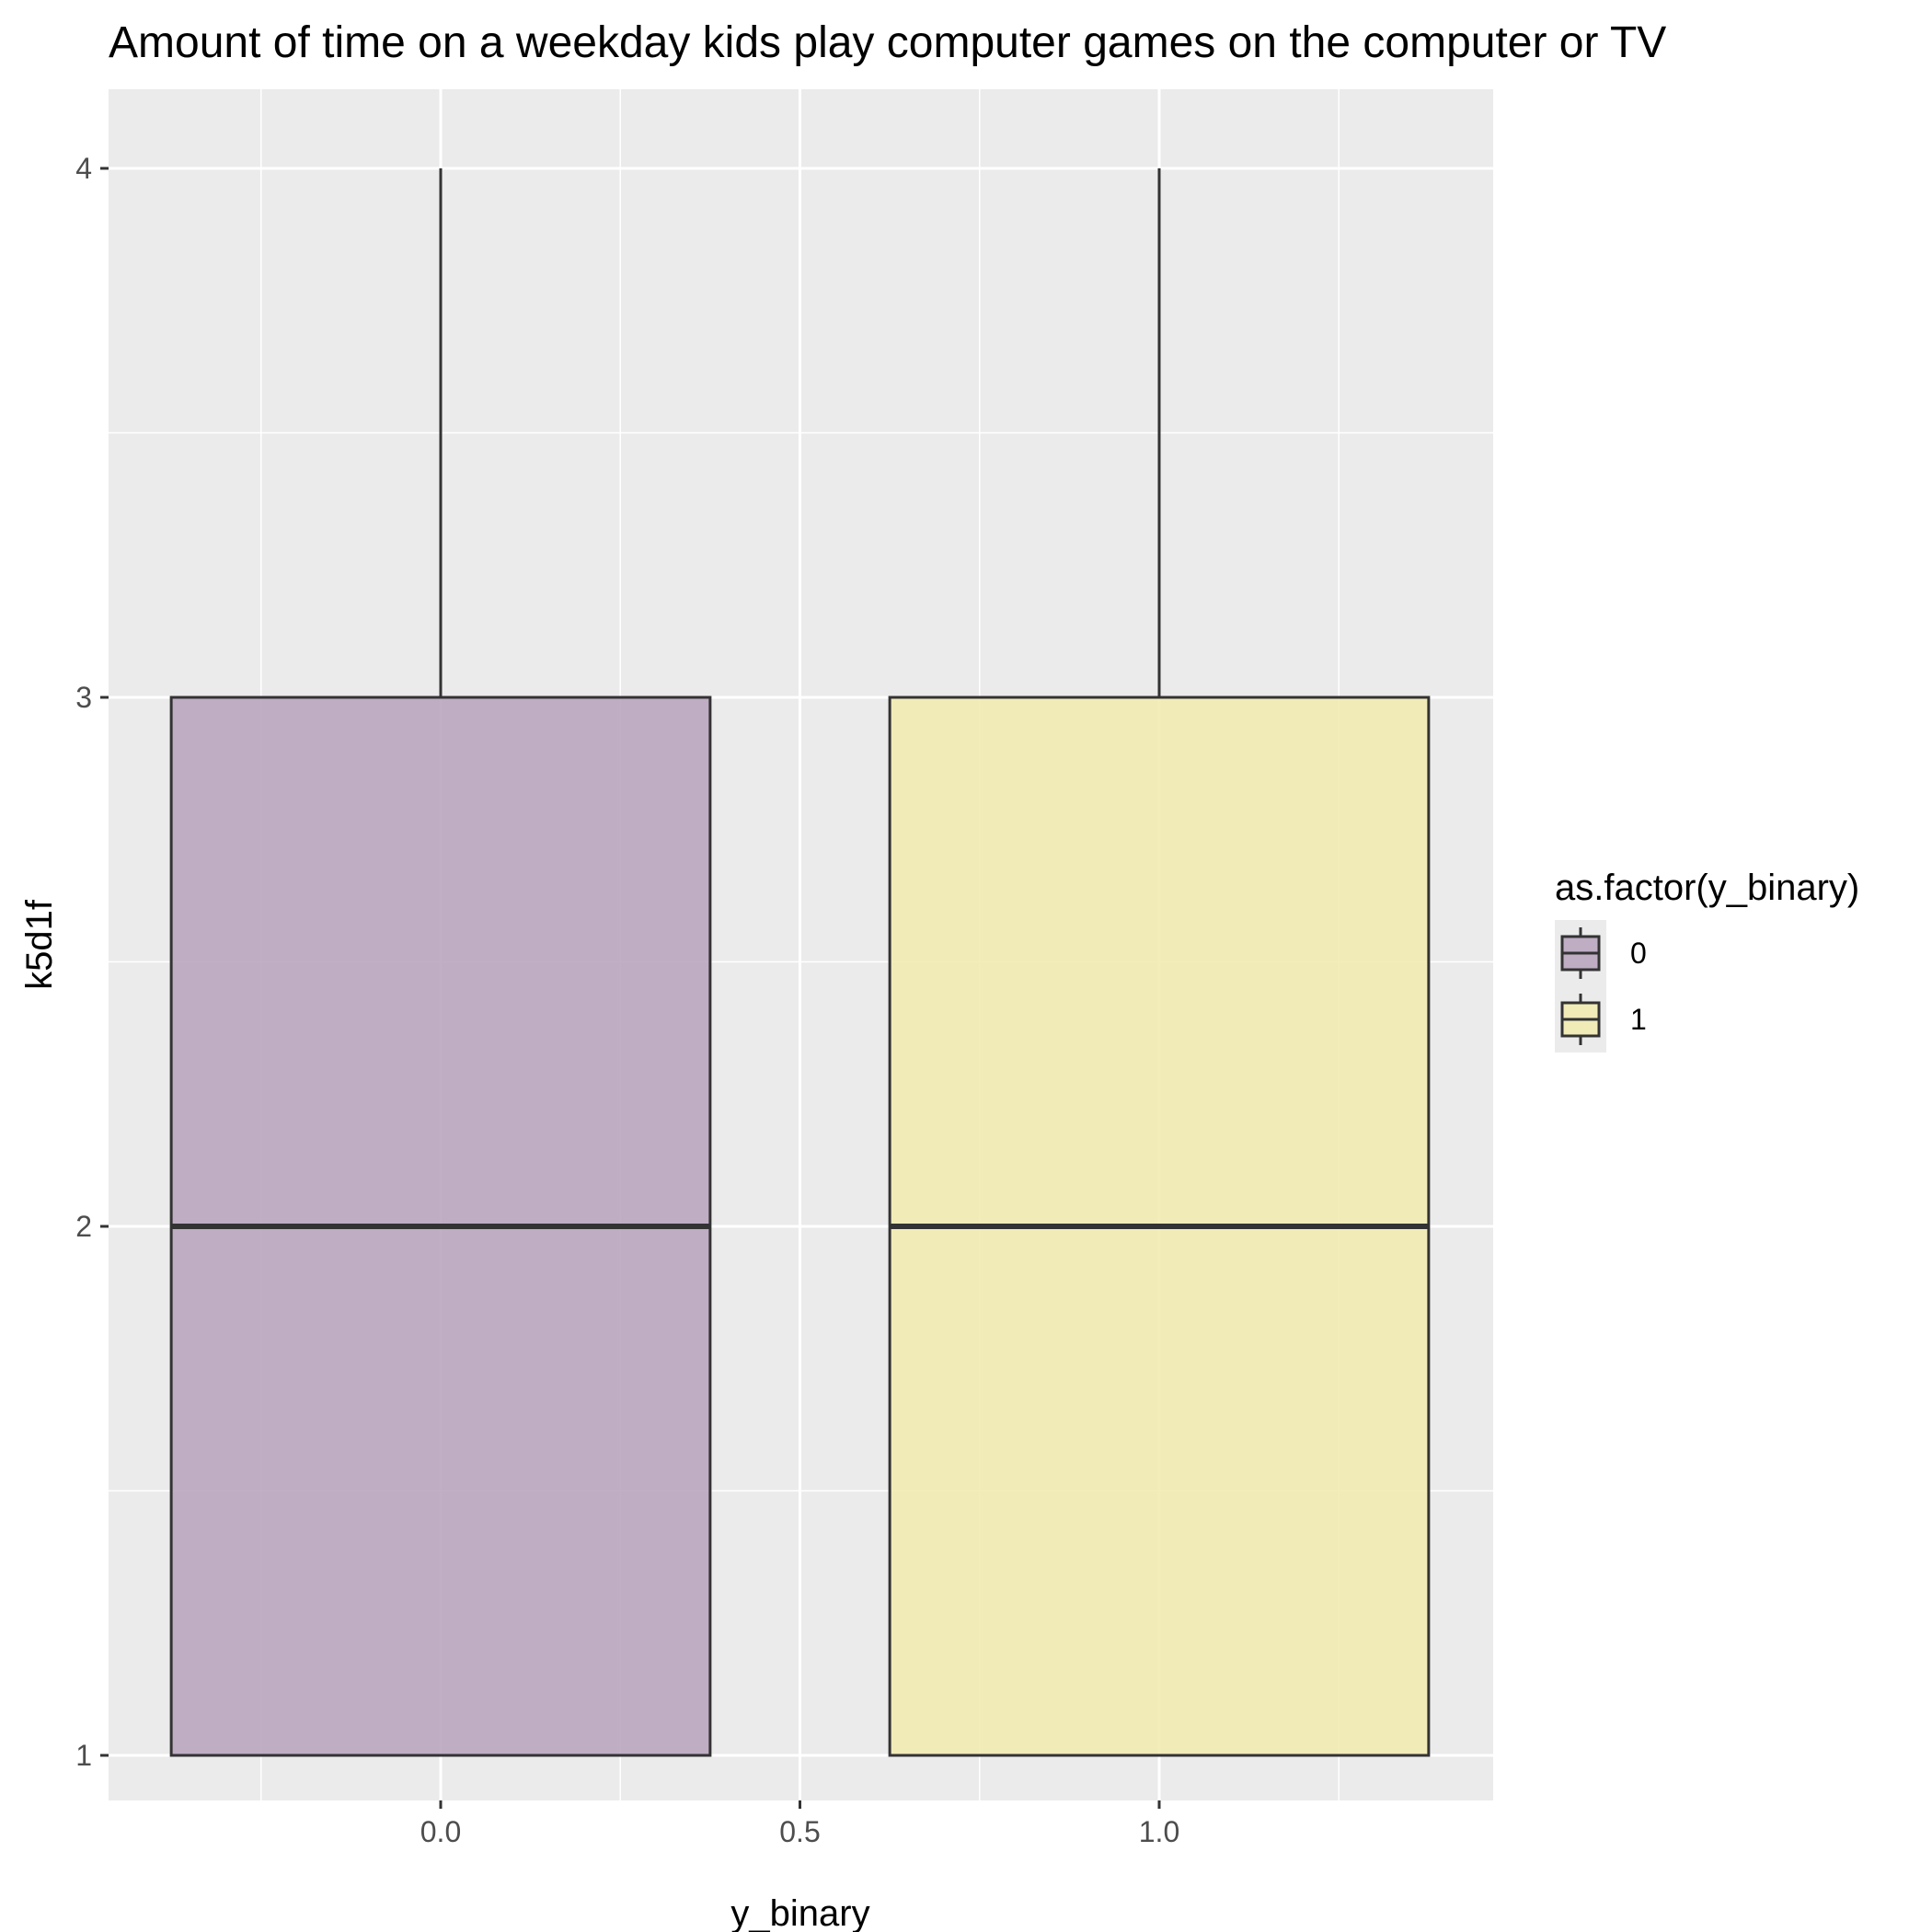 This screenshot has width=1932, height=1932. I want to click on x-axis: 0.0 0.5 1.0, so click(799, 1824).